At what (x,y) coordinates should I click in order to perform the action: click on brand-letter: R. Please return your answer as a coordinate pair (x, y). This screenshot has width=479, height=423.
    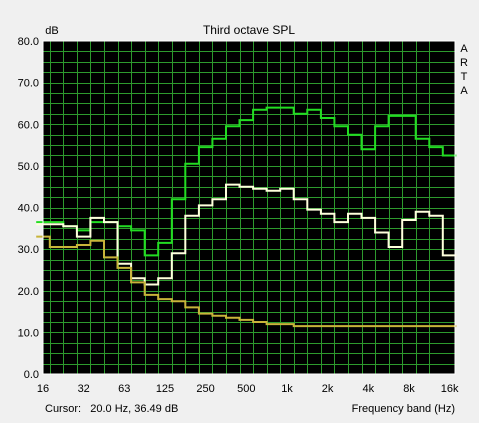
    Looking at the image, I should click on (464, 63).